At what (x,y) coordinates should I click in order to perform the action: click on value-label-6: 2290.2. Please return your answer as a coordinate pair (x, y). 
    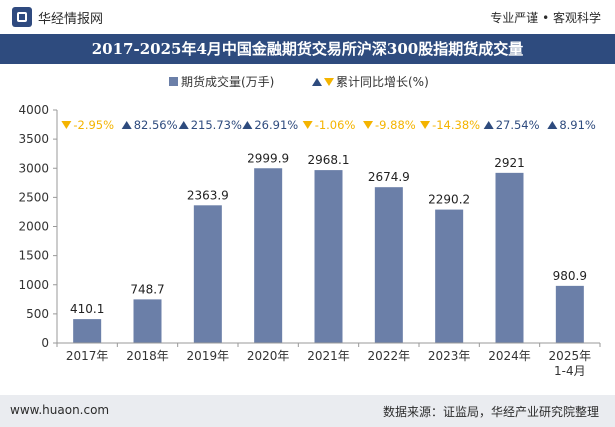
    Looking at the image, I should click on (449, 200).